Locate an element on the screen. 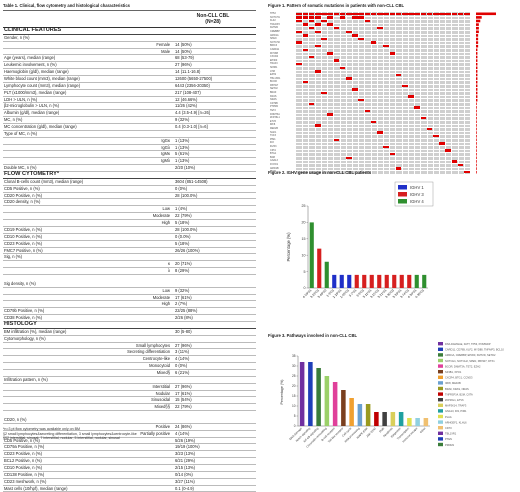 This screenshot has height=492, width=520. oncoprint-row-label: MEF2B is located at coordinates (274, 128).